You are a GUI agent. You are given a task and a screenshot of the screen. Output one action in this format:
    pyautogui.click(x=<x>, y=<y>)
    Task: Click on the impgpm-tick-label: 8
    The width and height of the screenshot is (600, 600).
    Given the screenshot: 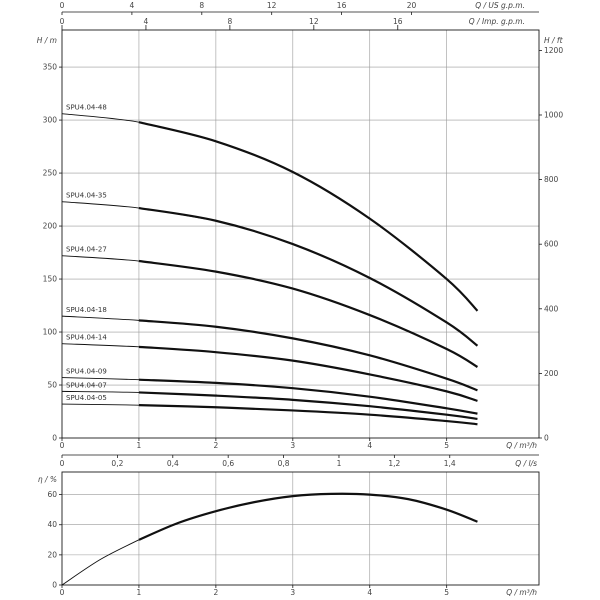 What is the action you would take?
    pyautogui.click(x=229, y=21)
    